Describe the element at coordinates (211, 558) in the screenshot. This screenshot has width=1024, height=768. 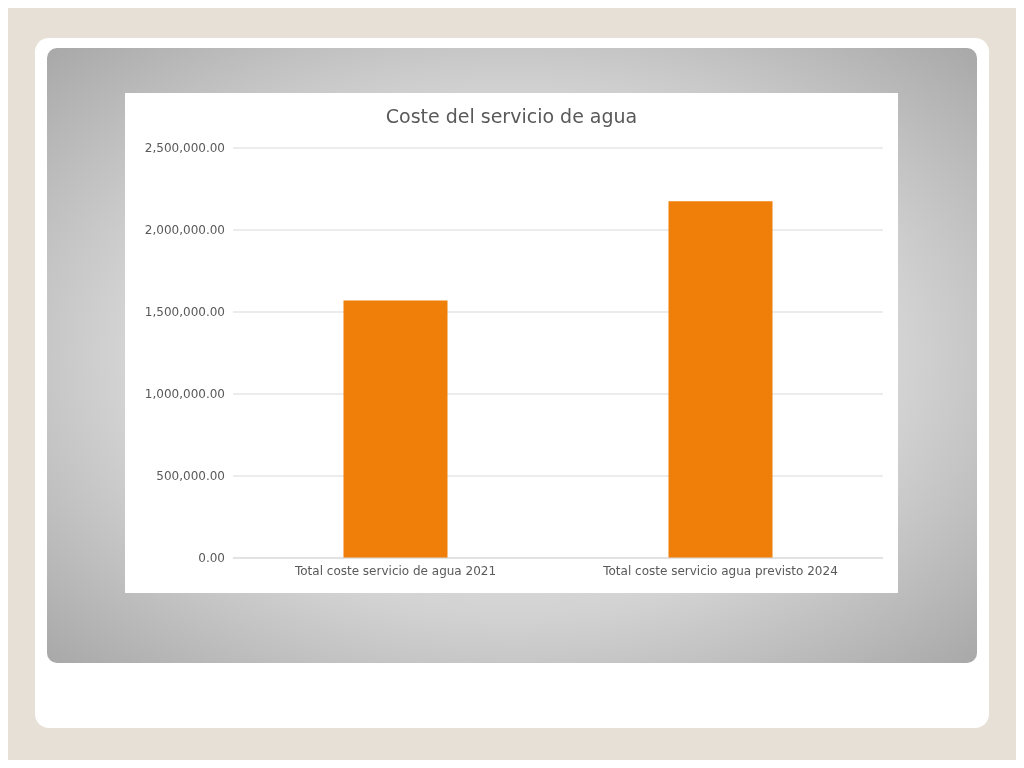
I see `y-tick-label: 0.00` at that location.